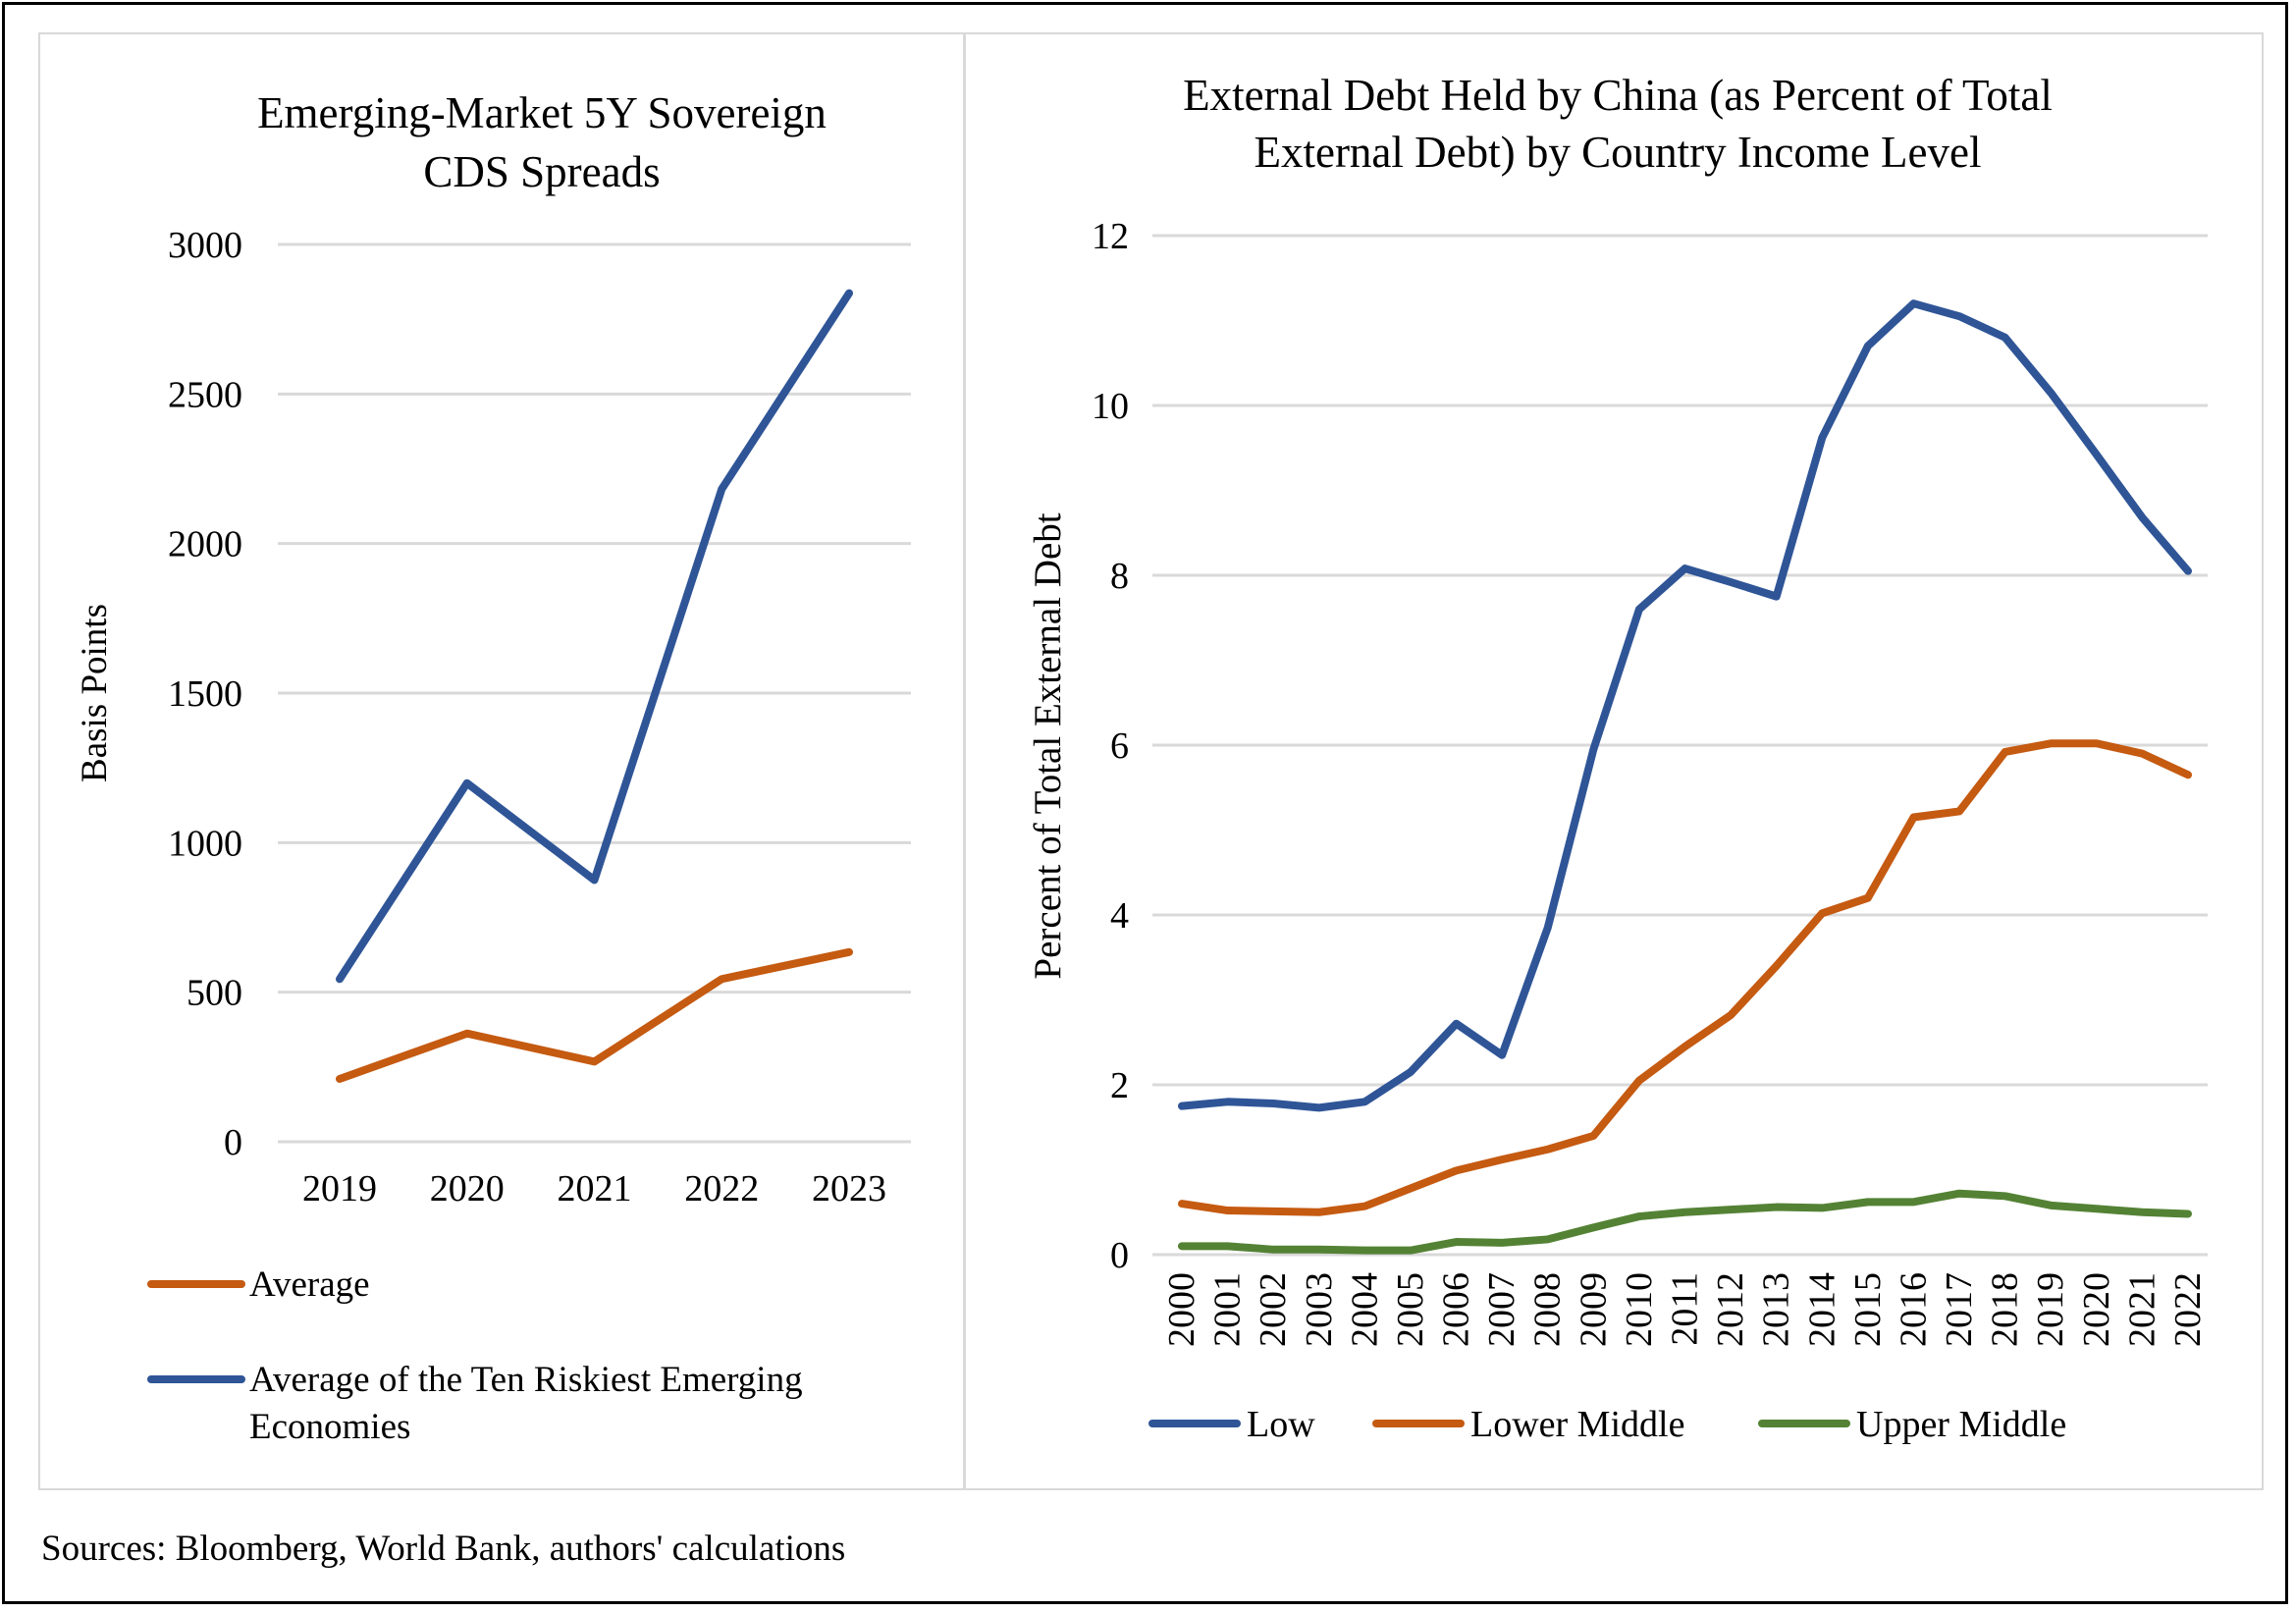  What do you see at coordinates (542, 112) in the screenshot?
I see `chart-title-line-1: Emerging-Market 5Y Sovereign` at bounding box center [542, 112].